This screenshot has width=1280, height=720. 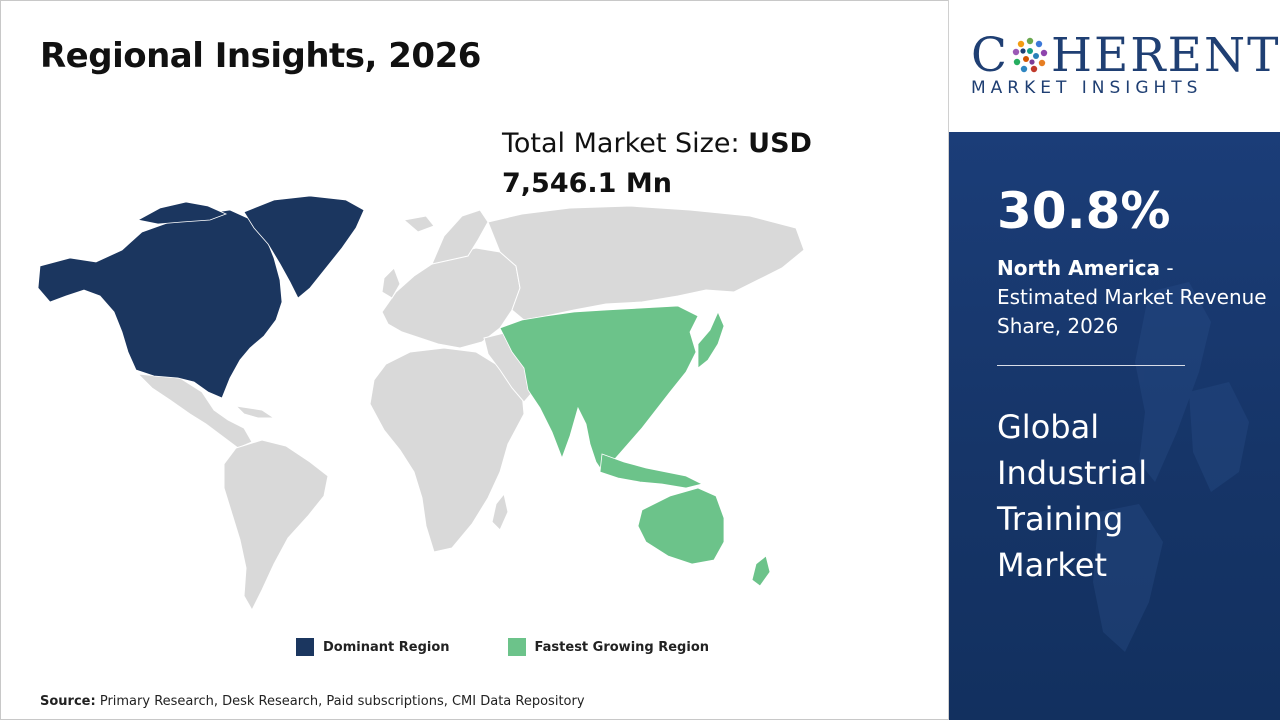 What do you see at coordinates (194, 411) in the screenshot?
I see `map-central-america` at bounding box center [194, 411].